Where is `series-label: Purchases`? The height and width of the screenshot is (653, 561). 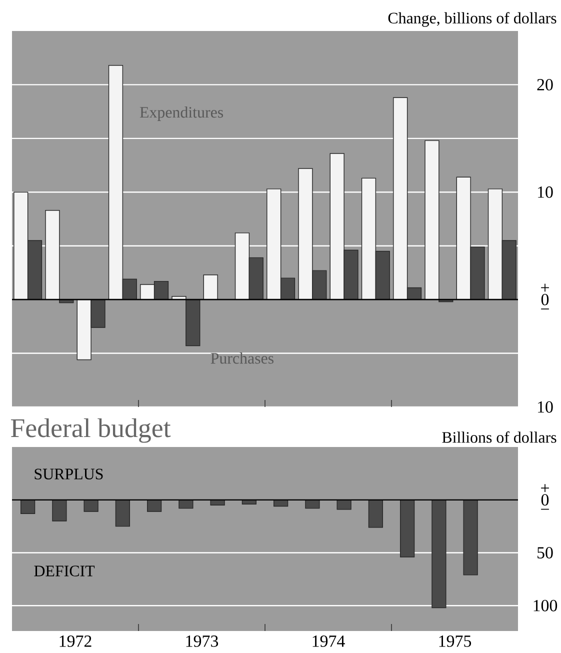
series-label: Purchases is located at coordinates (242, 358).